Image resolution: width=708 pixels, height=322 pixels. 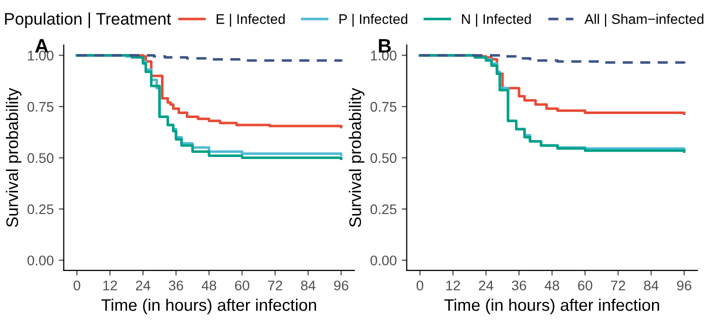 I want to click on chart-title: B, so click(x=384, y=46).